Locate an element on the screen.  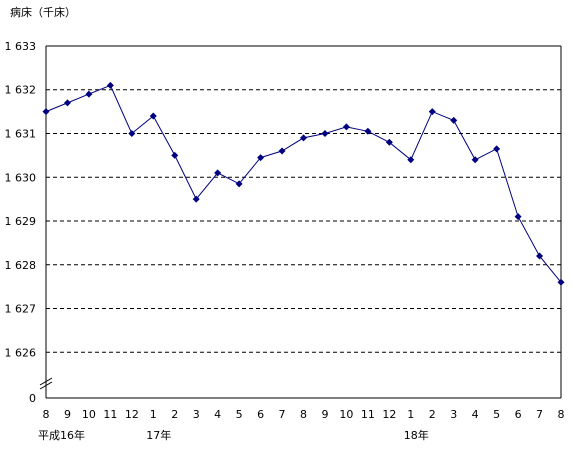
year-label: 18年 is located at coordinates (416, 435).